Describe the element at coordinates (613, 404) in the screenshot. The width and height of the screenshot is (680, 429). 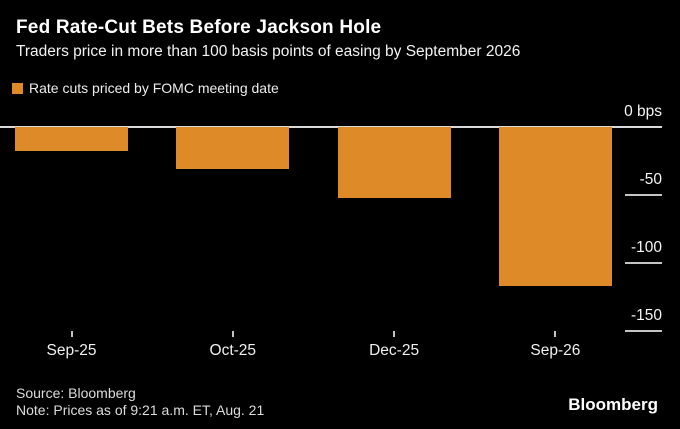
I see `bloomberg-logo: Bloomberg` at that location.